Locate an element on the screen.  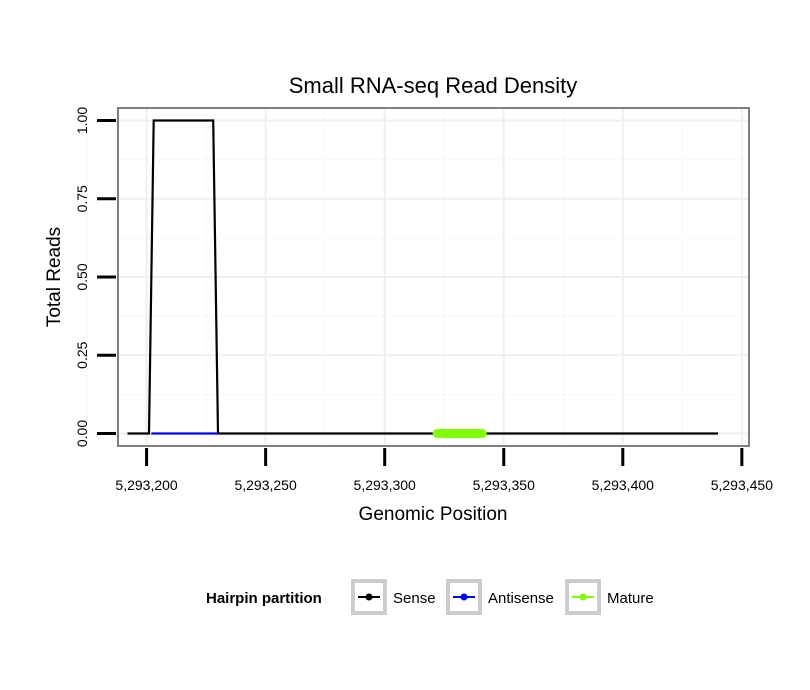
legend-label-mature: Mature is located at coordinates (630, 598).